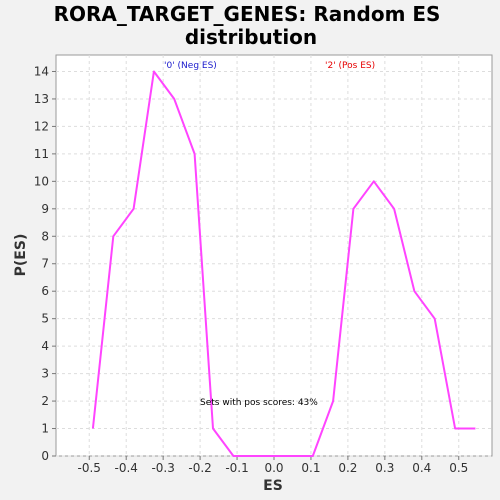  What do you see at coordinates (384, 468) in the screenshot?
I see `x-tick-label: 0.3` at bounding box center [384, 468].